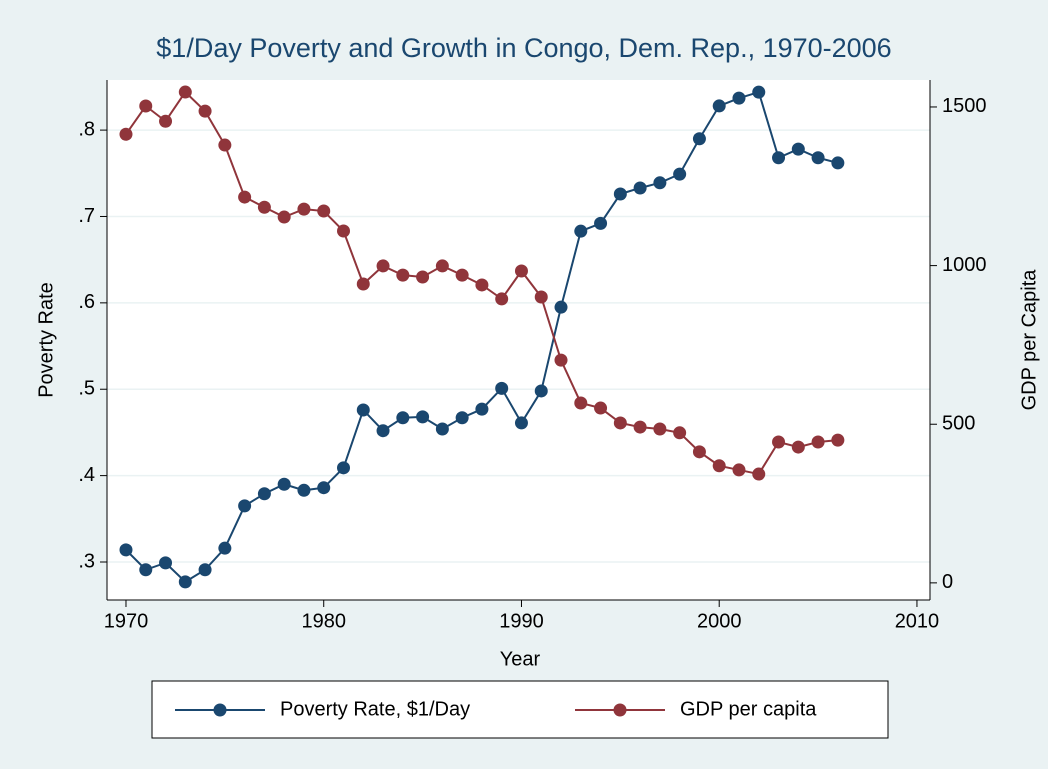 Image resolution: width=1048 pixels, height=774 pixels. I want to click on x-tick-label: 1980, so click(323, 621).